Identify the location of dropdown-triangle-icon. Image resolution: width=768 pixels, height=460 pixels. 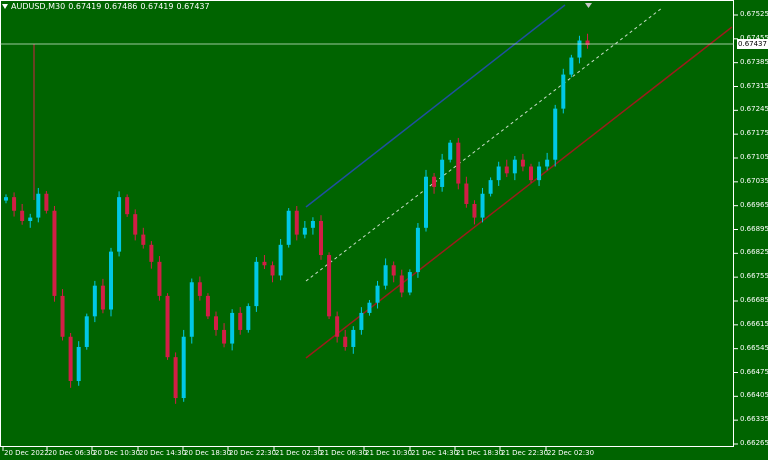
(5, 6).